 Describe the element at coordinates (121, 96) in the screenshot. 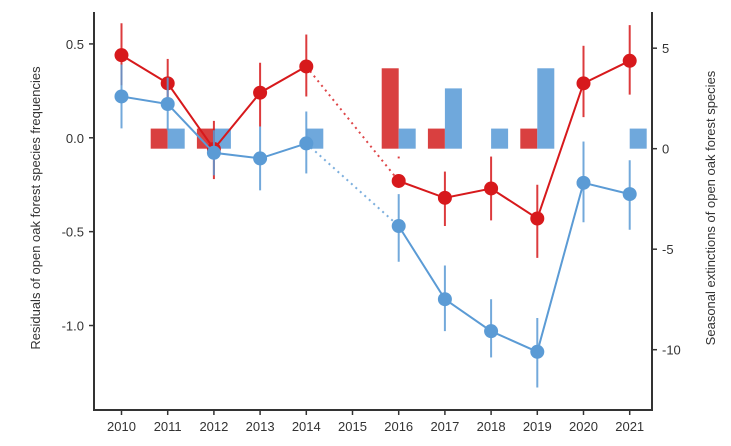

I see `blue-point-2010` at that location.